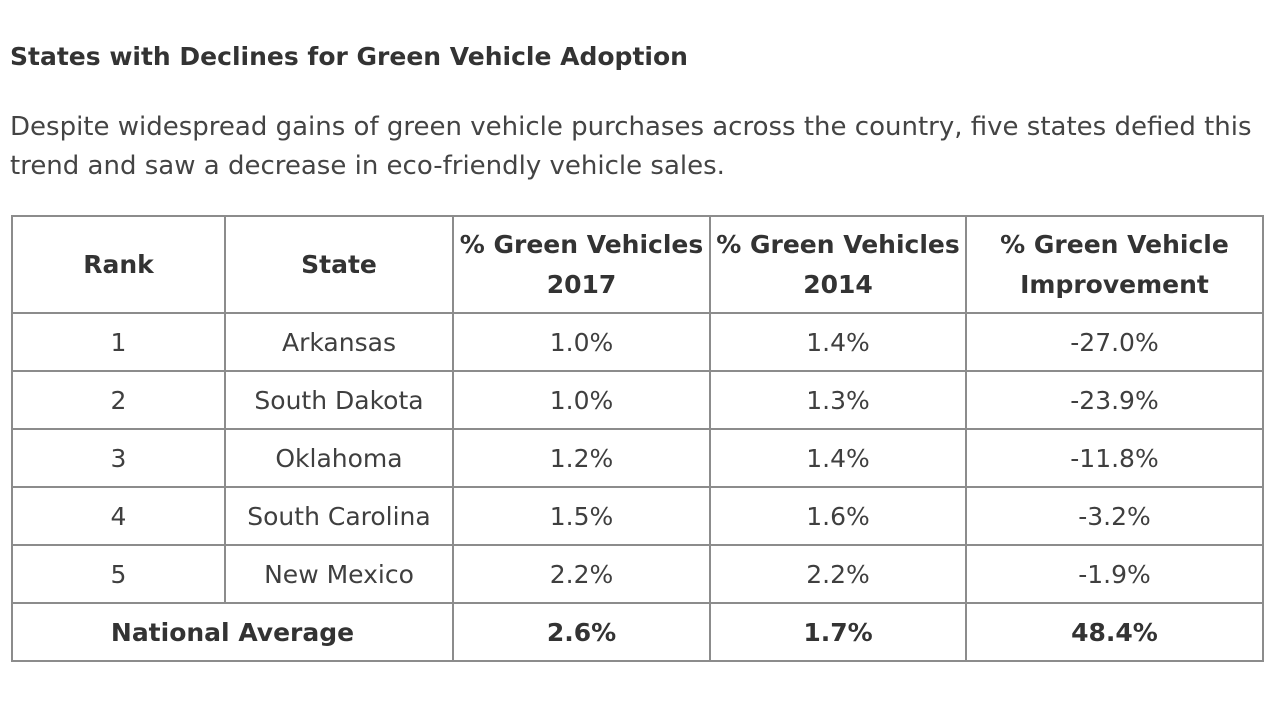  Describe the element at coordinates (838, 400) in the screenshot. I see `cell-pct-2014: 1.3%` at that location.